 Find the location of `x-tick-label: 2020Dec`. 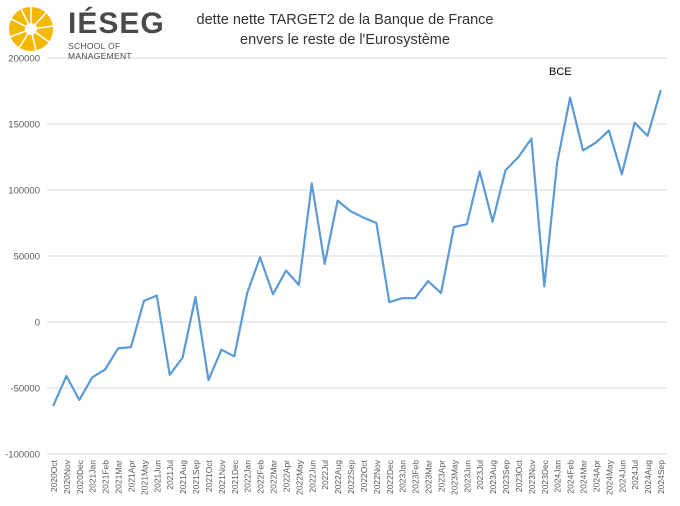

x-tick-label: 2020Dec is located at coordinates (80, 476).